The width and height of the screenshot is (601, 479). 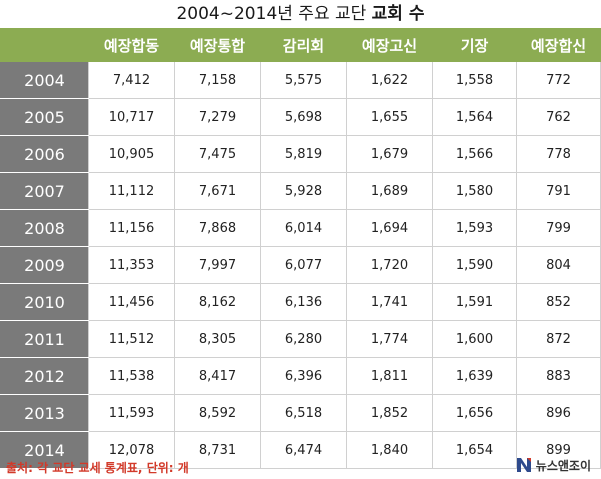 What do you see at coordinates (558, 80) in the screenshot?
I see `table-cell: 772` at bounding box center [558, 80].